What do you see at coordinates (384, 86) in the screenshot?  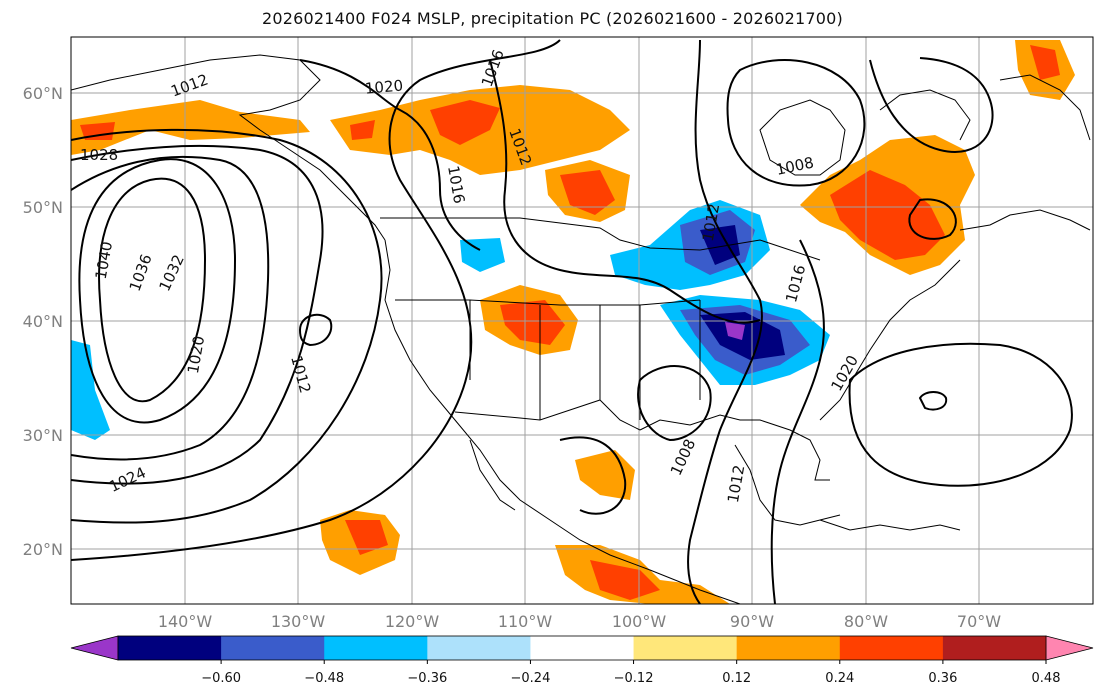 I see `isobar-label: 1020` at bounding box center [384, 86].